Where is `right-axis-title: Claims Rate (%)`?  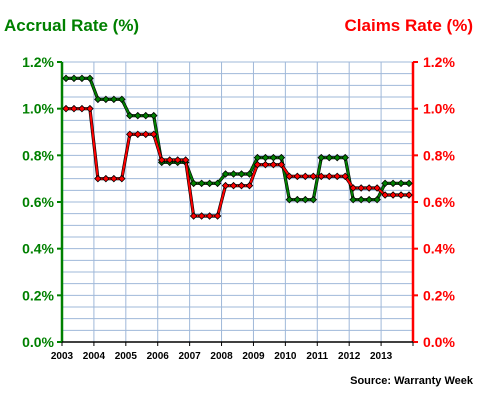 right-axis-title: Claims Rate (%) is located at coordinates (409, 25).